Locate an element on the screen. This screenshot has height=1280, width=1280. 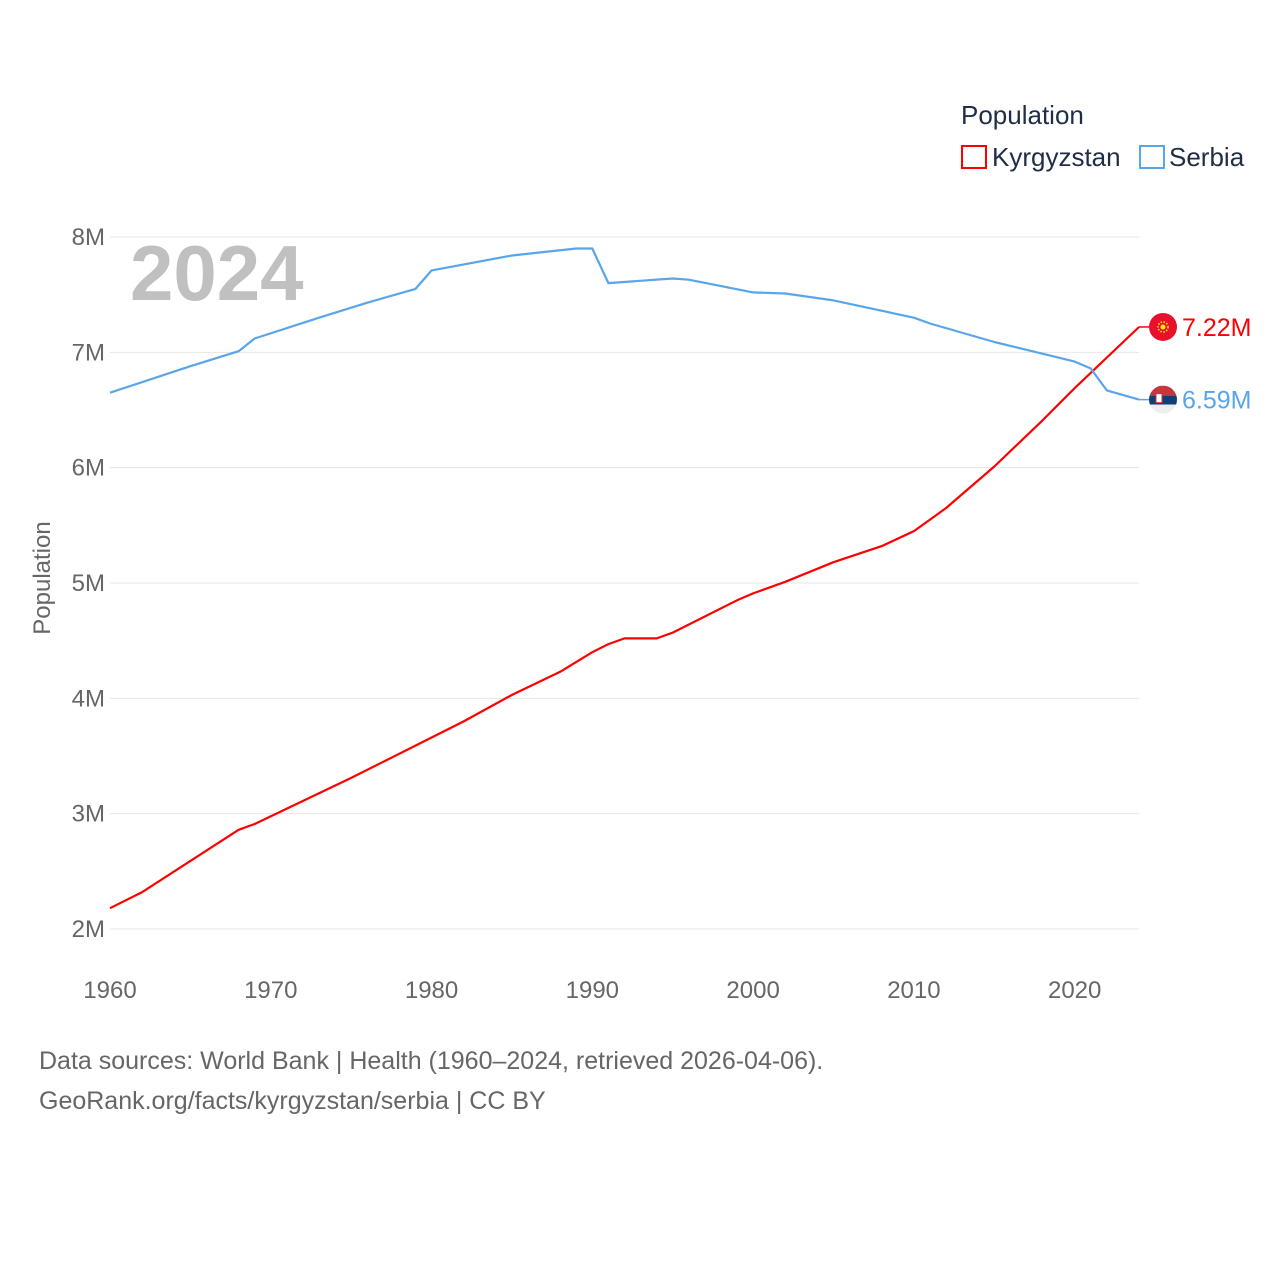
x-tick-label: 1960 is located at coordinates (109, 990).